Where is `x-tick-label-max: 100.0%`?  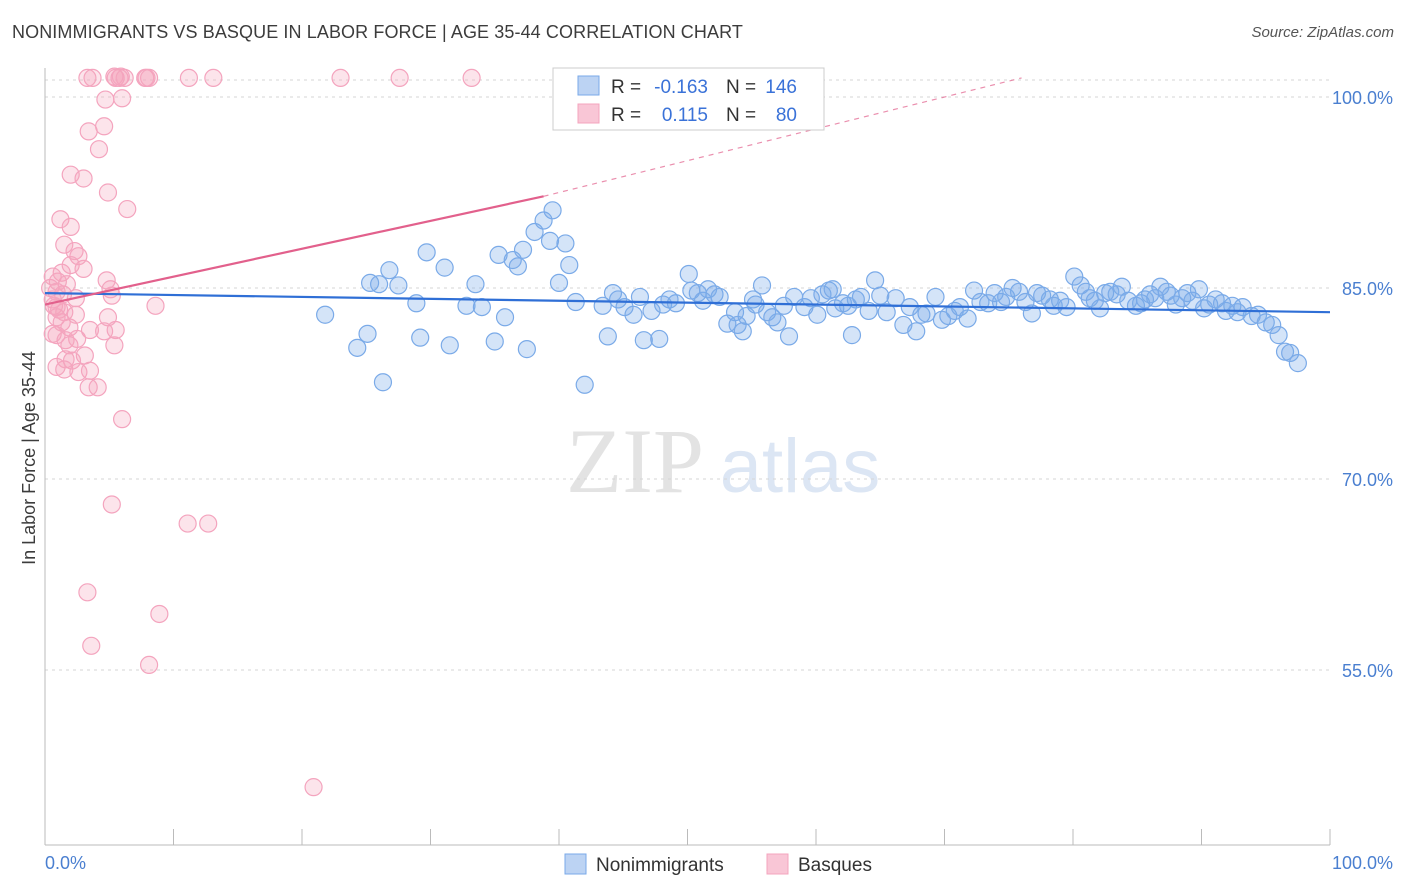
x-tick-label-max: 100.0% is located at coordinates (1362, 863).